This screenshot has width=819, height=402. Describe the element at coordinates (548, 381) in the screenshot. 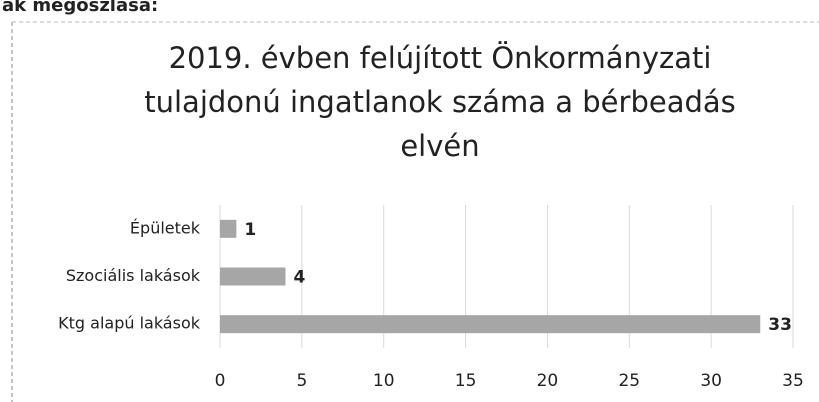

I see `x-tick-label: 20` at that location.